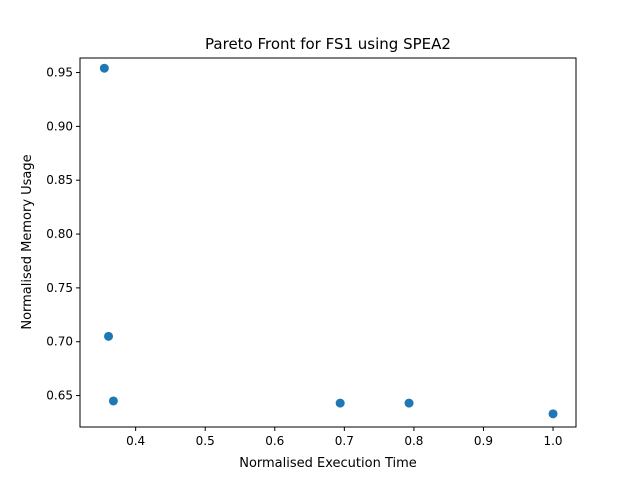 The image size is (640, 480). What do you see at coordinates (59, 234) in the screenshot?
I see `y-tick-label: 0.80` at bounding box center [59, 234].